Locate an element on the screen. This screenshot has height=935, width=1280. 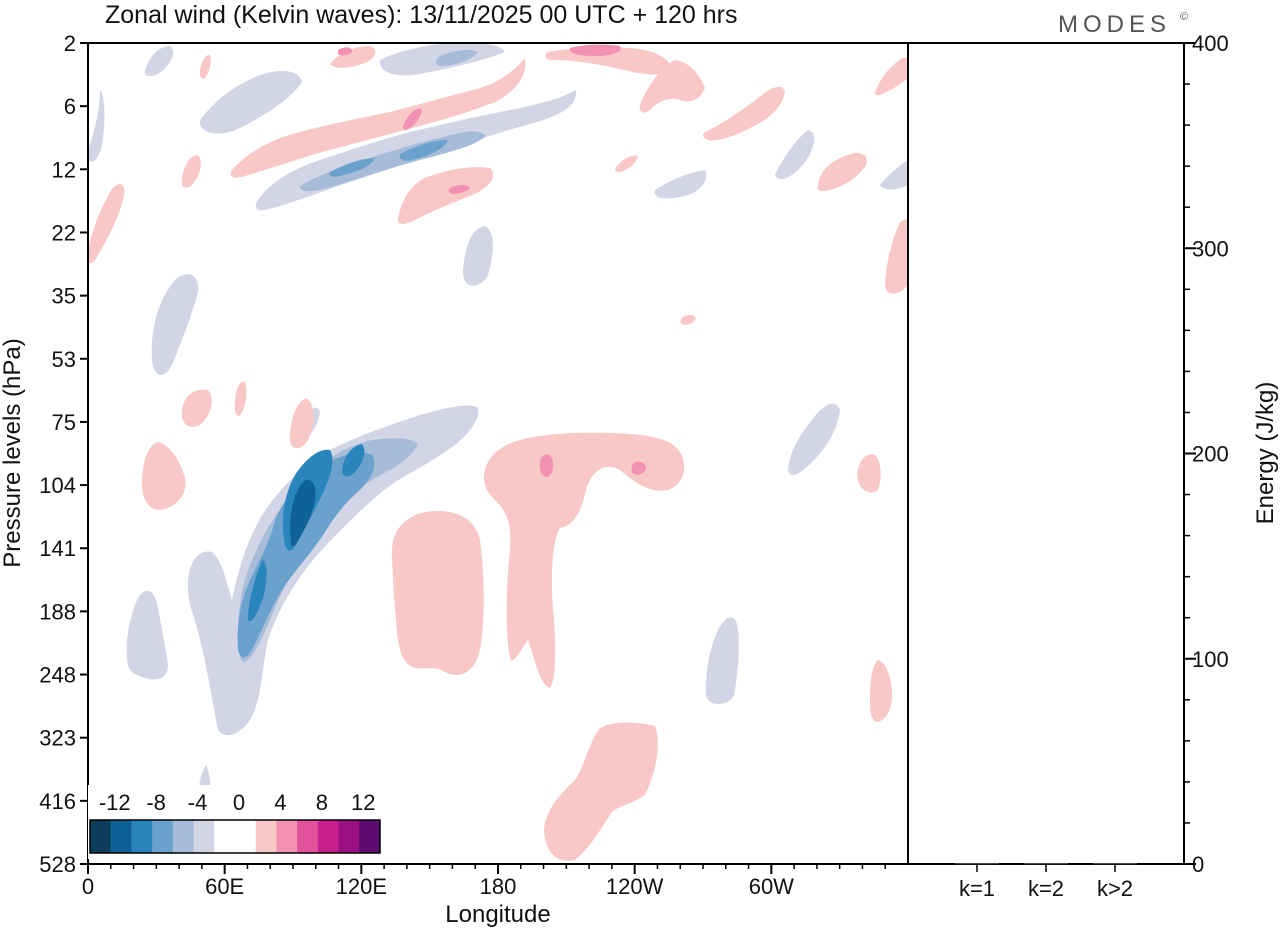
y-tick-label: 528 is located at coordinates (57, 864).